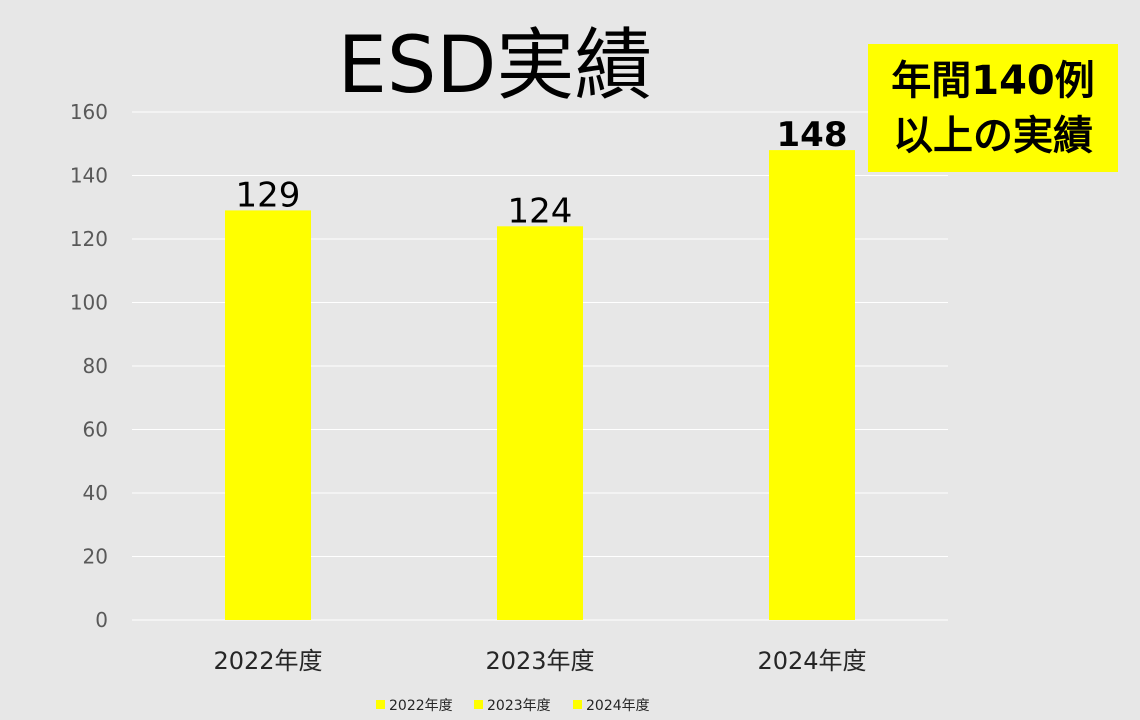 The image size is (1140, 720). I want to click on data-label-0: 129, so click(268, 195).